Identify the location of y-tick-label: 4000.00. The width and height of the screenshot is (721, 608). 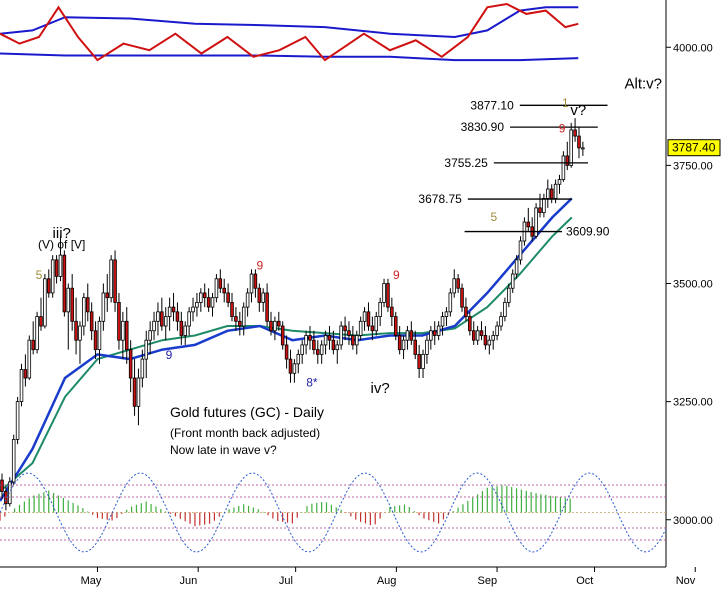
(693, 48).